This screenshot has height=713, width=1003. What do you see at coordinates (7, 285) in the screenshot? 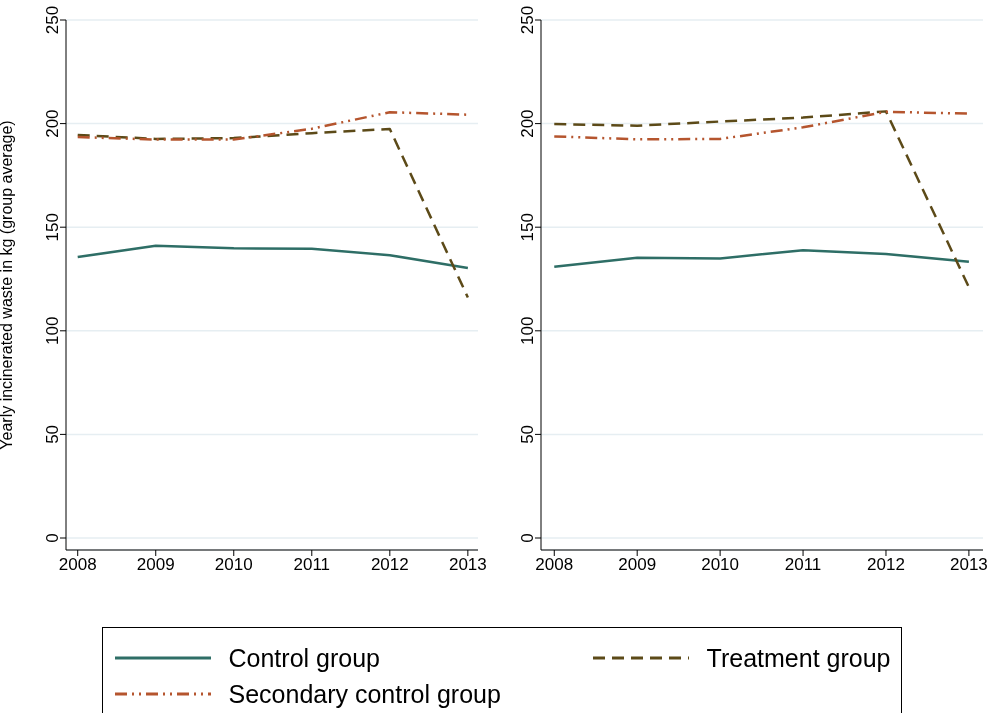
I see `y-axis-title: Yearly incinerated waste in kg (group average)` at bounding box center [7, 285].